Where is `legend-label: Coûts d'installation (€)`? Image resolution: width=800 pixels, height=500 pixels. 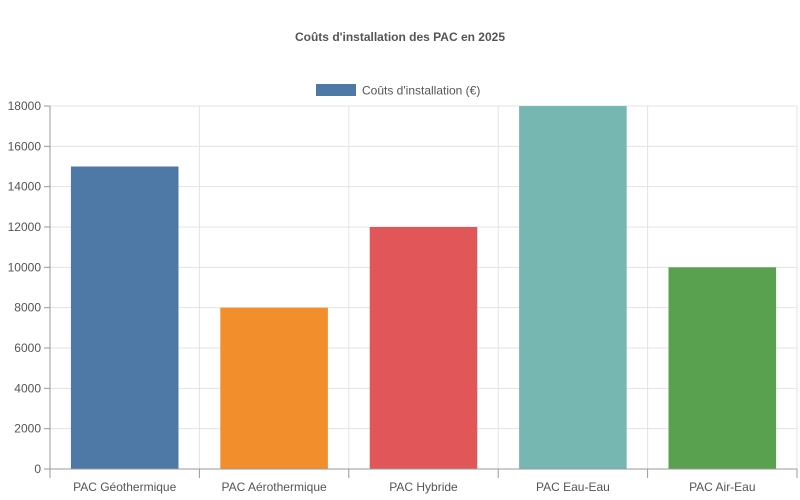 legend-label: Coûts d'installation (€) is located at coordinates (421, 91).